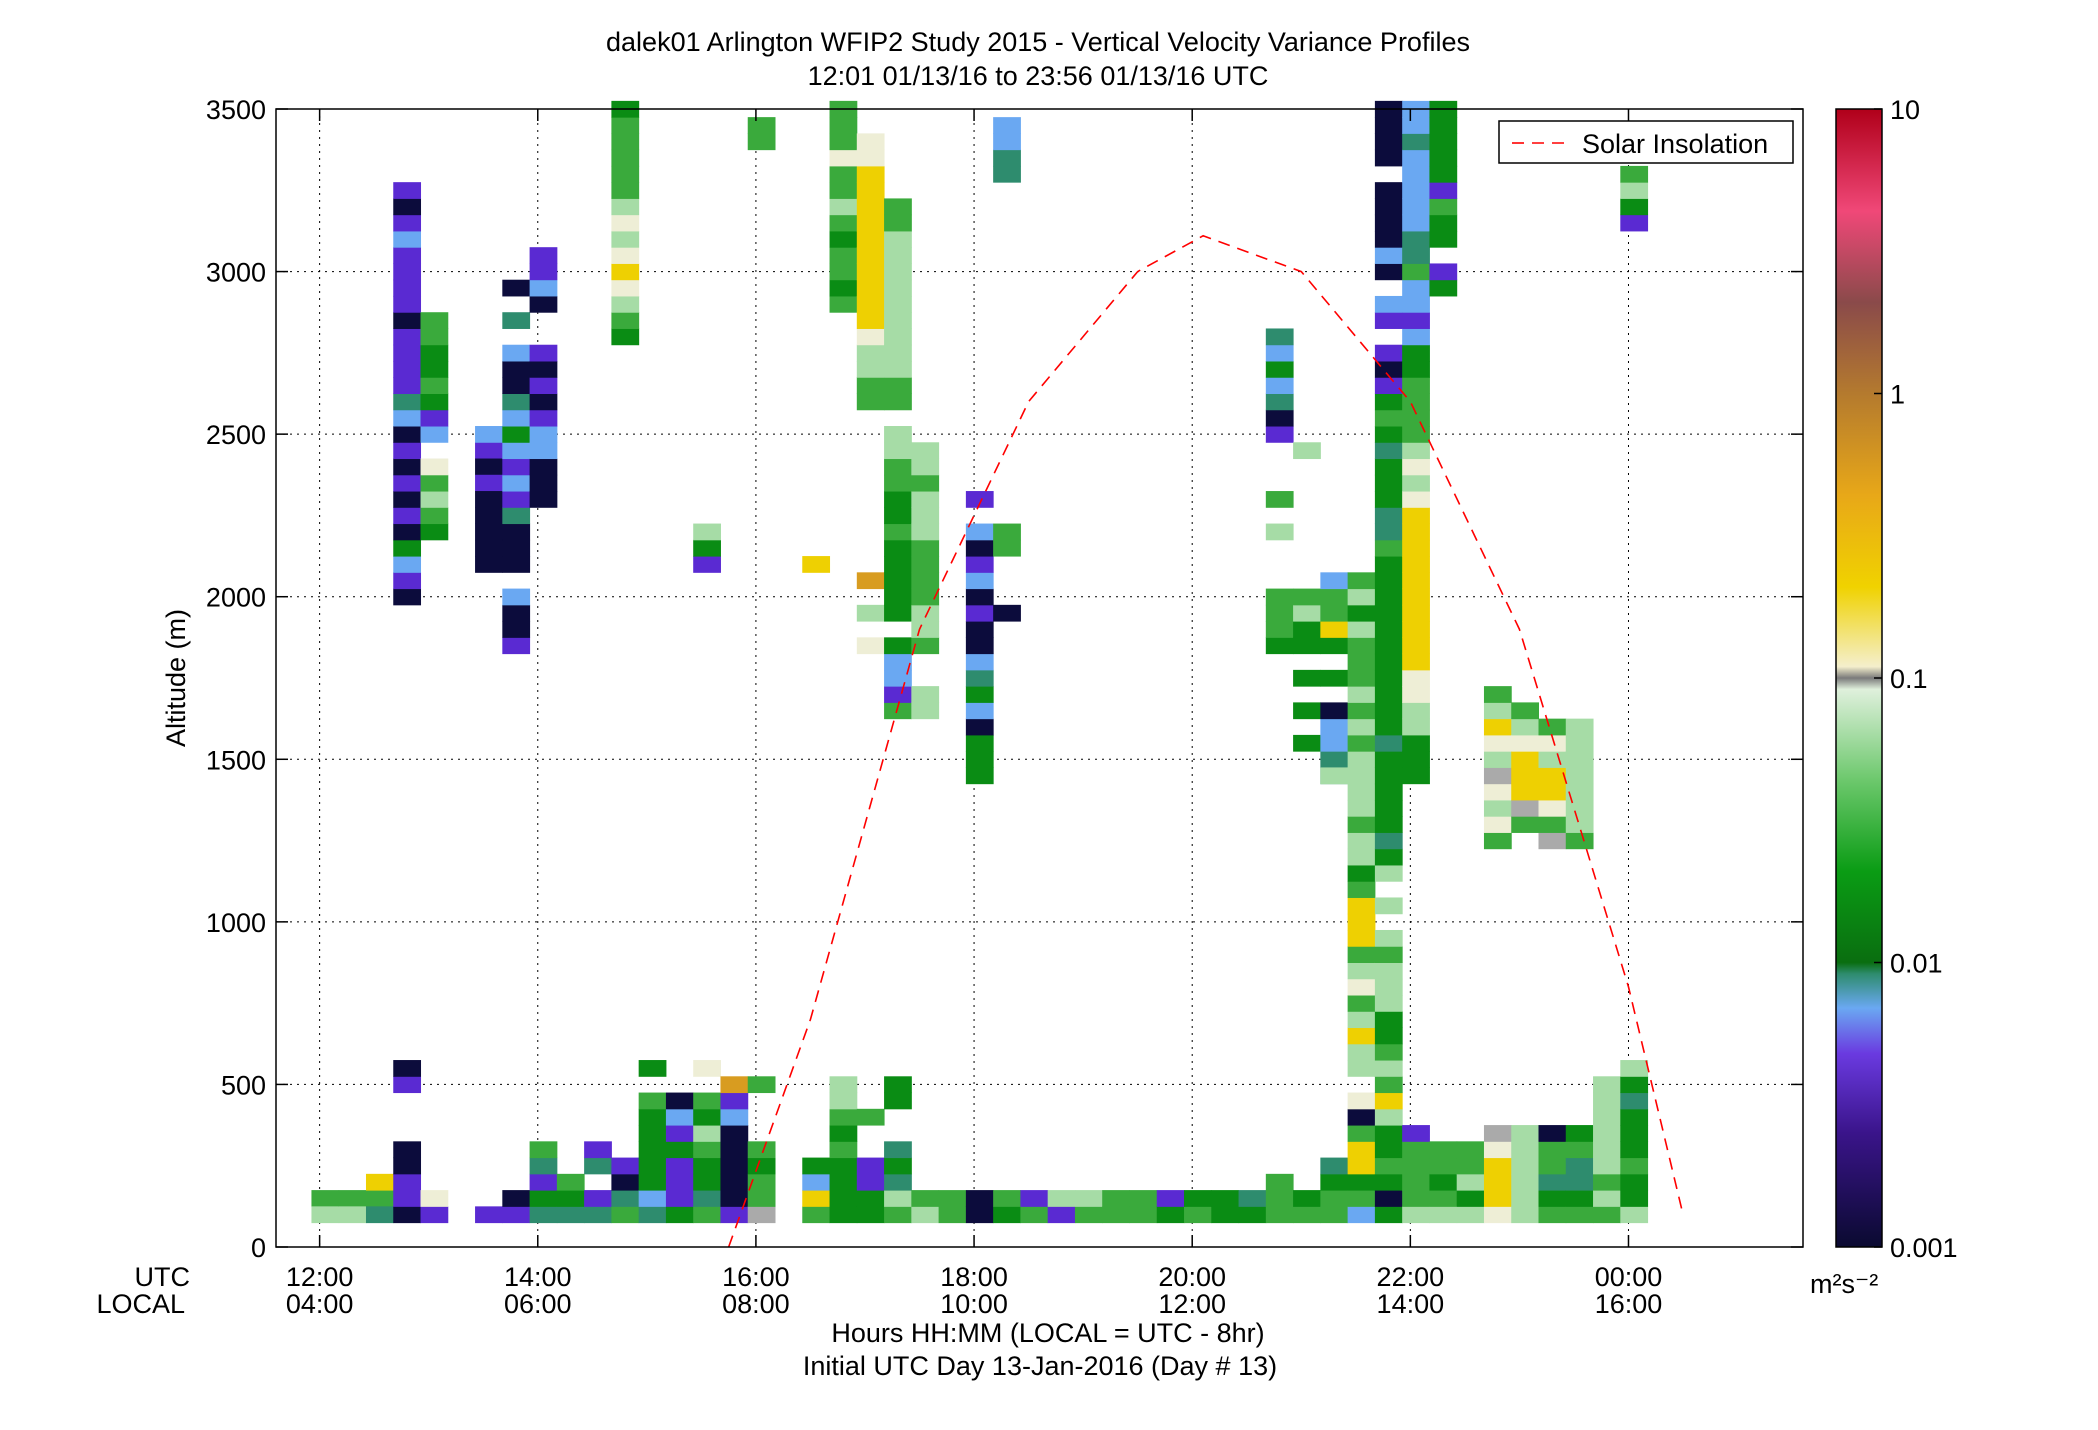  What do you see at coordinates (1047, 1333) in the screenshot?
I see `x-axis-label-line1: Hours HH:MM (LOCAL = UTC - 8hr)` at bounding box center [1047, 1333].